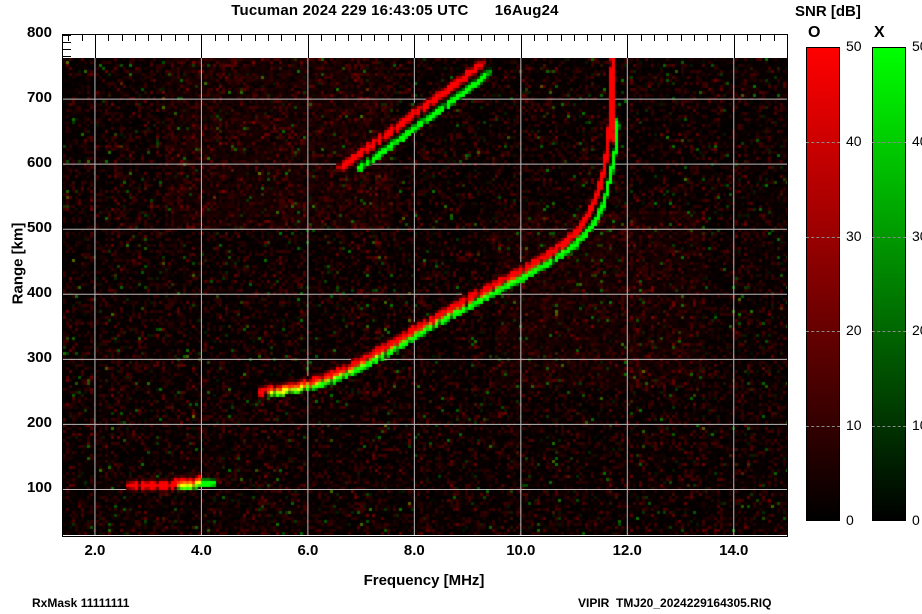 Image resolution: width=922 pixels, height=614 pixels. Describe the element at coordinates (425, 46) in the screenshot. I see `top-axis-band` at that location.